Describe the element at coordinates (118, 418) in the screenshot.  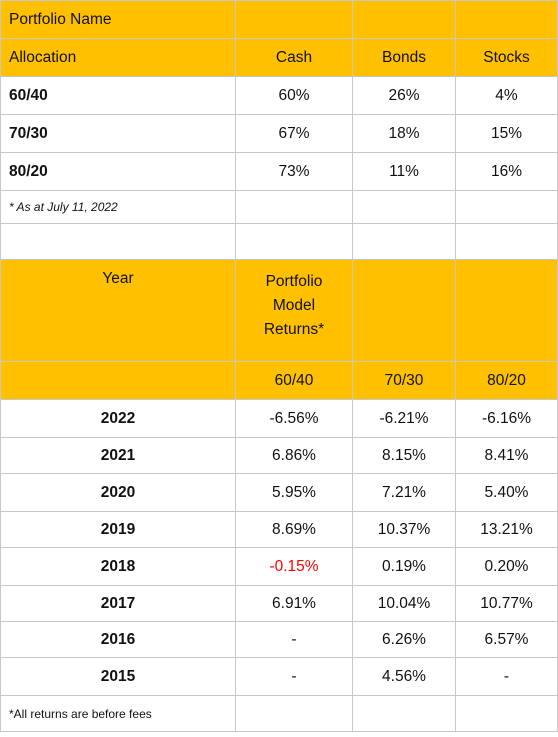
I see `returns-year: 2022` at that location.